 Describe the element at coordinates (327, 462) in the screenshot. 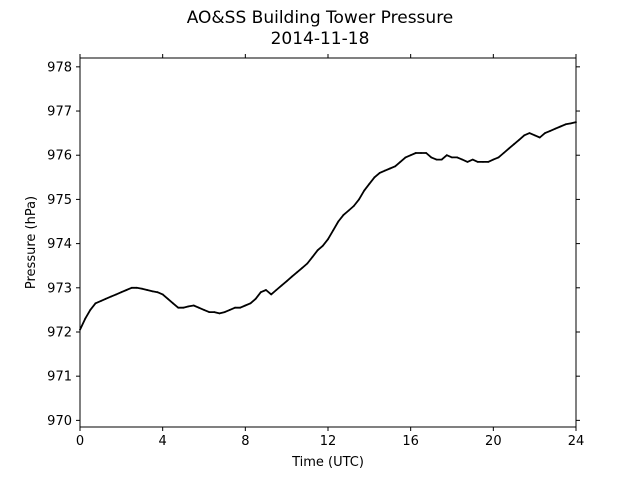

I see `x-axis-label: Time (UTC)` at that location.